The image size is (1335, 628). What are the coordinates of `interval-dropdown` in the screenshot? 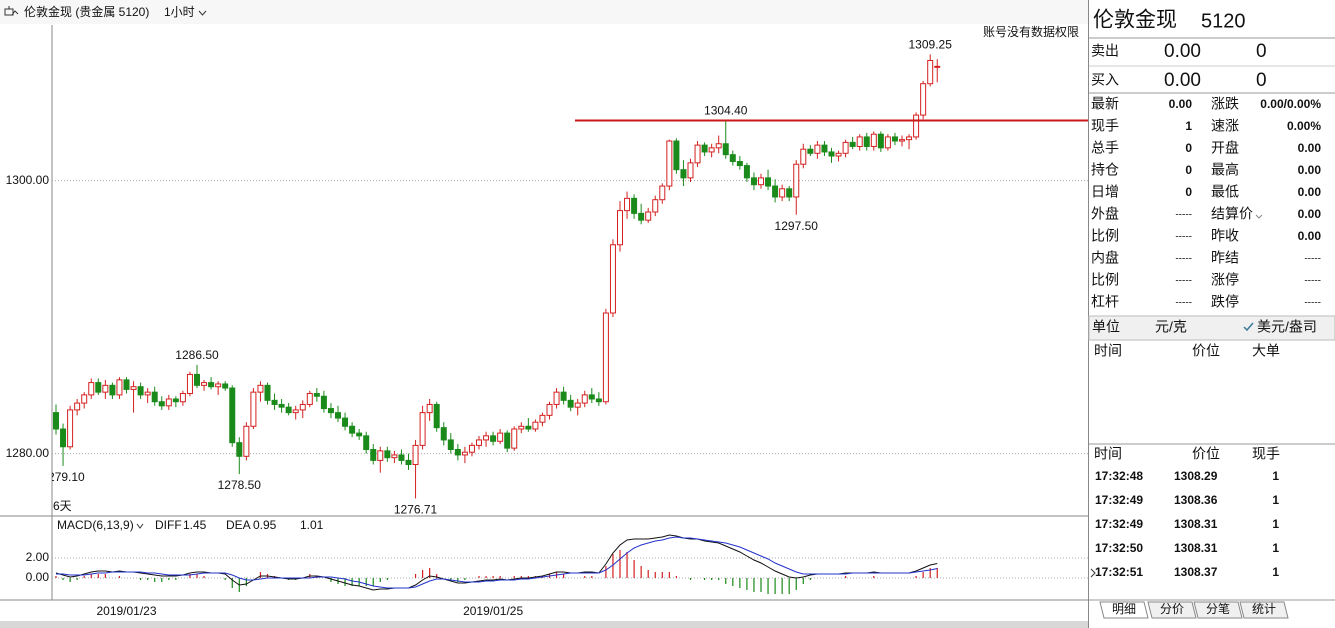 It's located at (202, 13).